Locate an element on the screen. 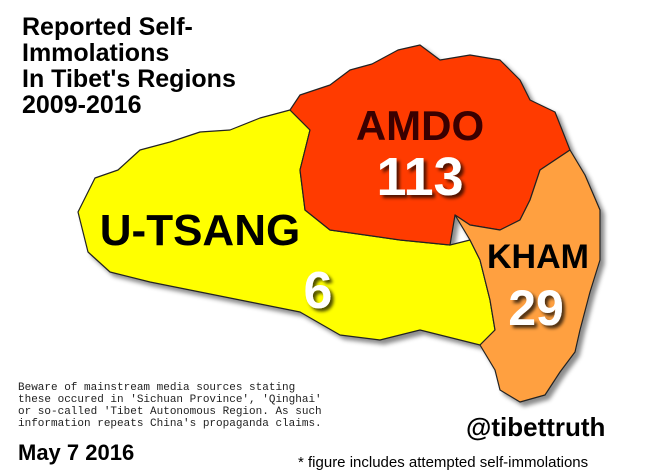 This screenshot has width=650, height=476. region-count: 6 is located at coordinates (318, 291).